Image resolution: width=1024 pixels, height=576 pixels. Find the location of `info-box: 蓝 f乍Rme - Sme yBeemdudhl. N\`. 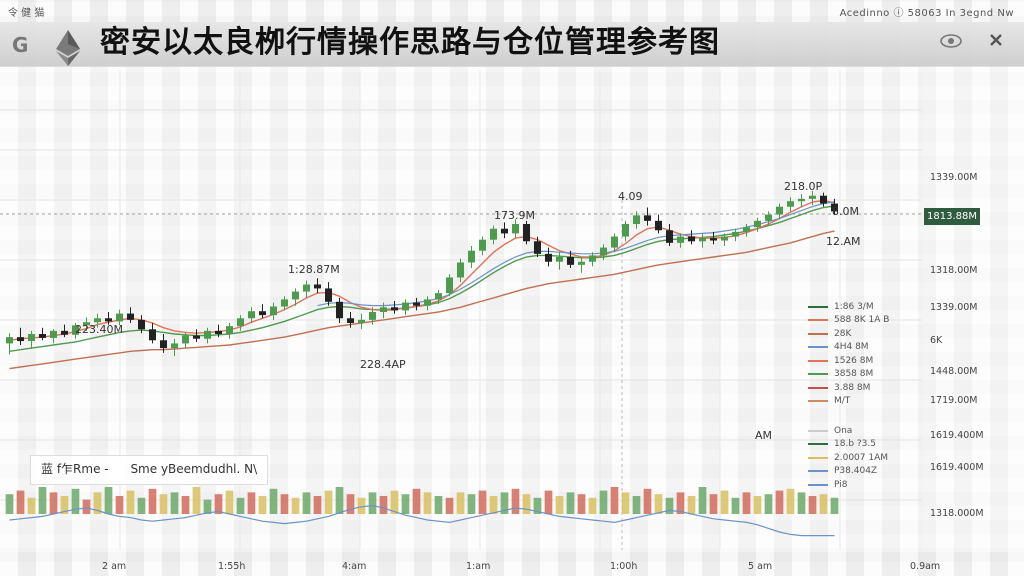

info-box: 蓝 f乍Rme - Sme yBeemdudhl. N\ is located at coordinates (149, 470).